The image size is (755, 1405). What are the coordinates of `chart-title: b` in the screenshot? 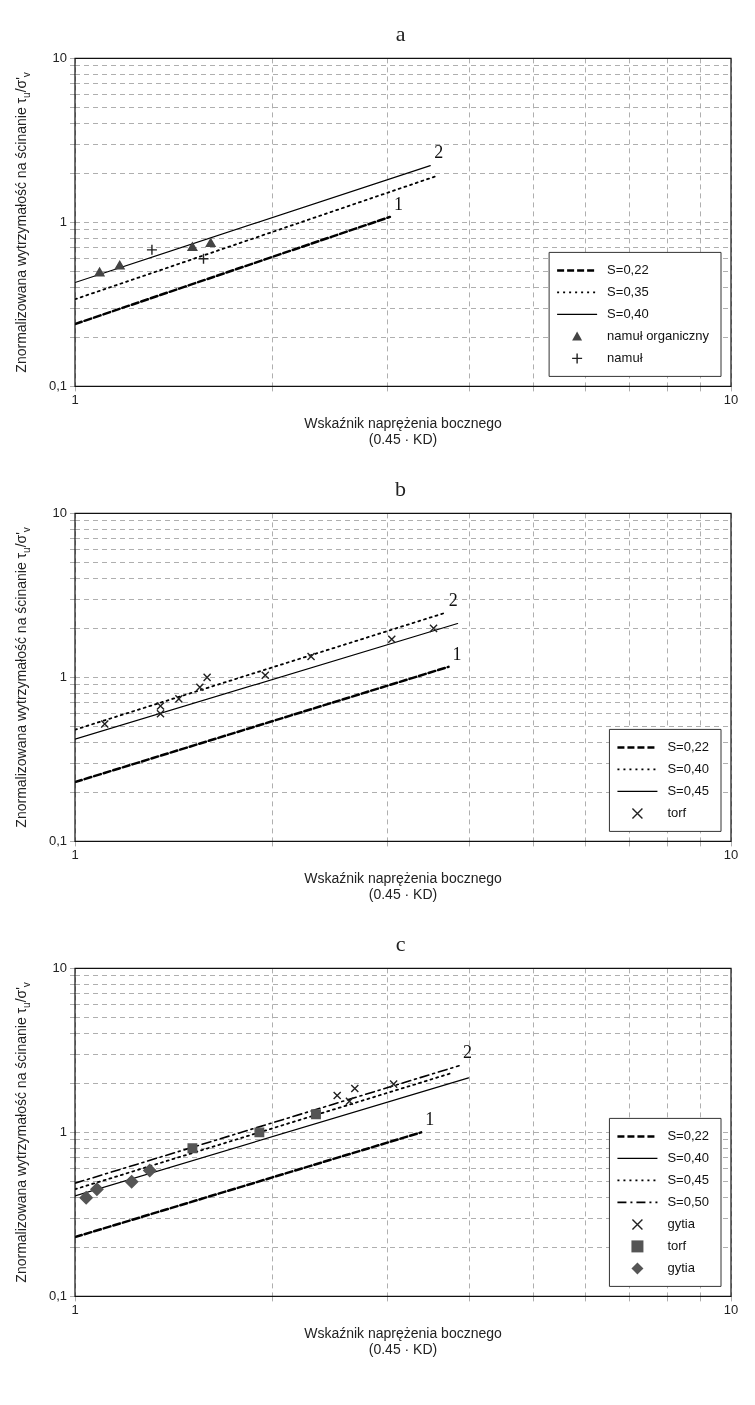 It's located at (400, 488).